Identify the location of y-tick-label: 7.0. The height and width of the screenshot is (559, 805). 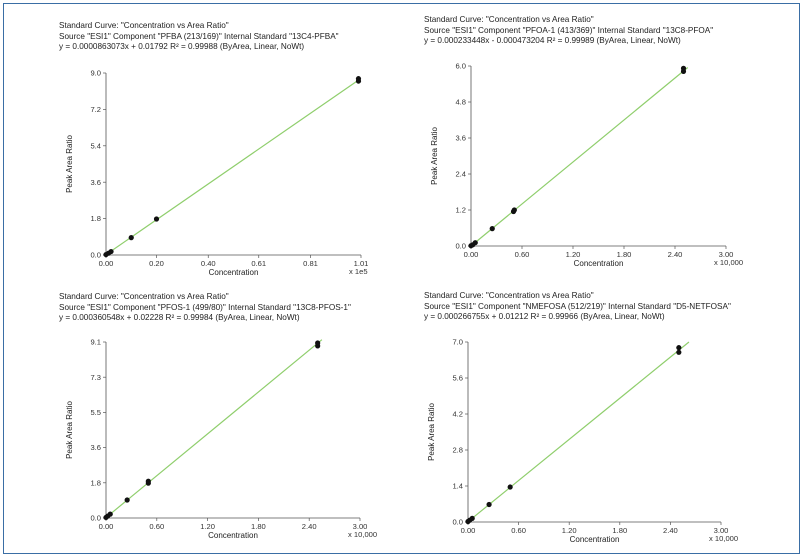
(457, 342).